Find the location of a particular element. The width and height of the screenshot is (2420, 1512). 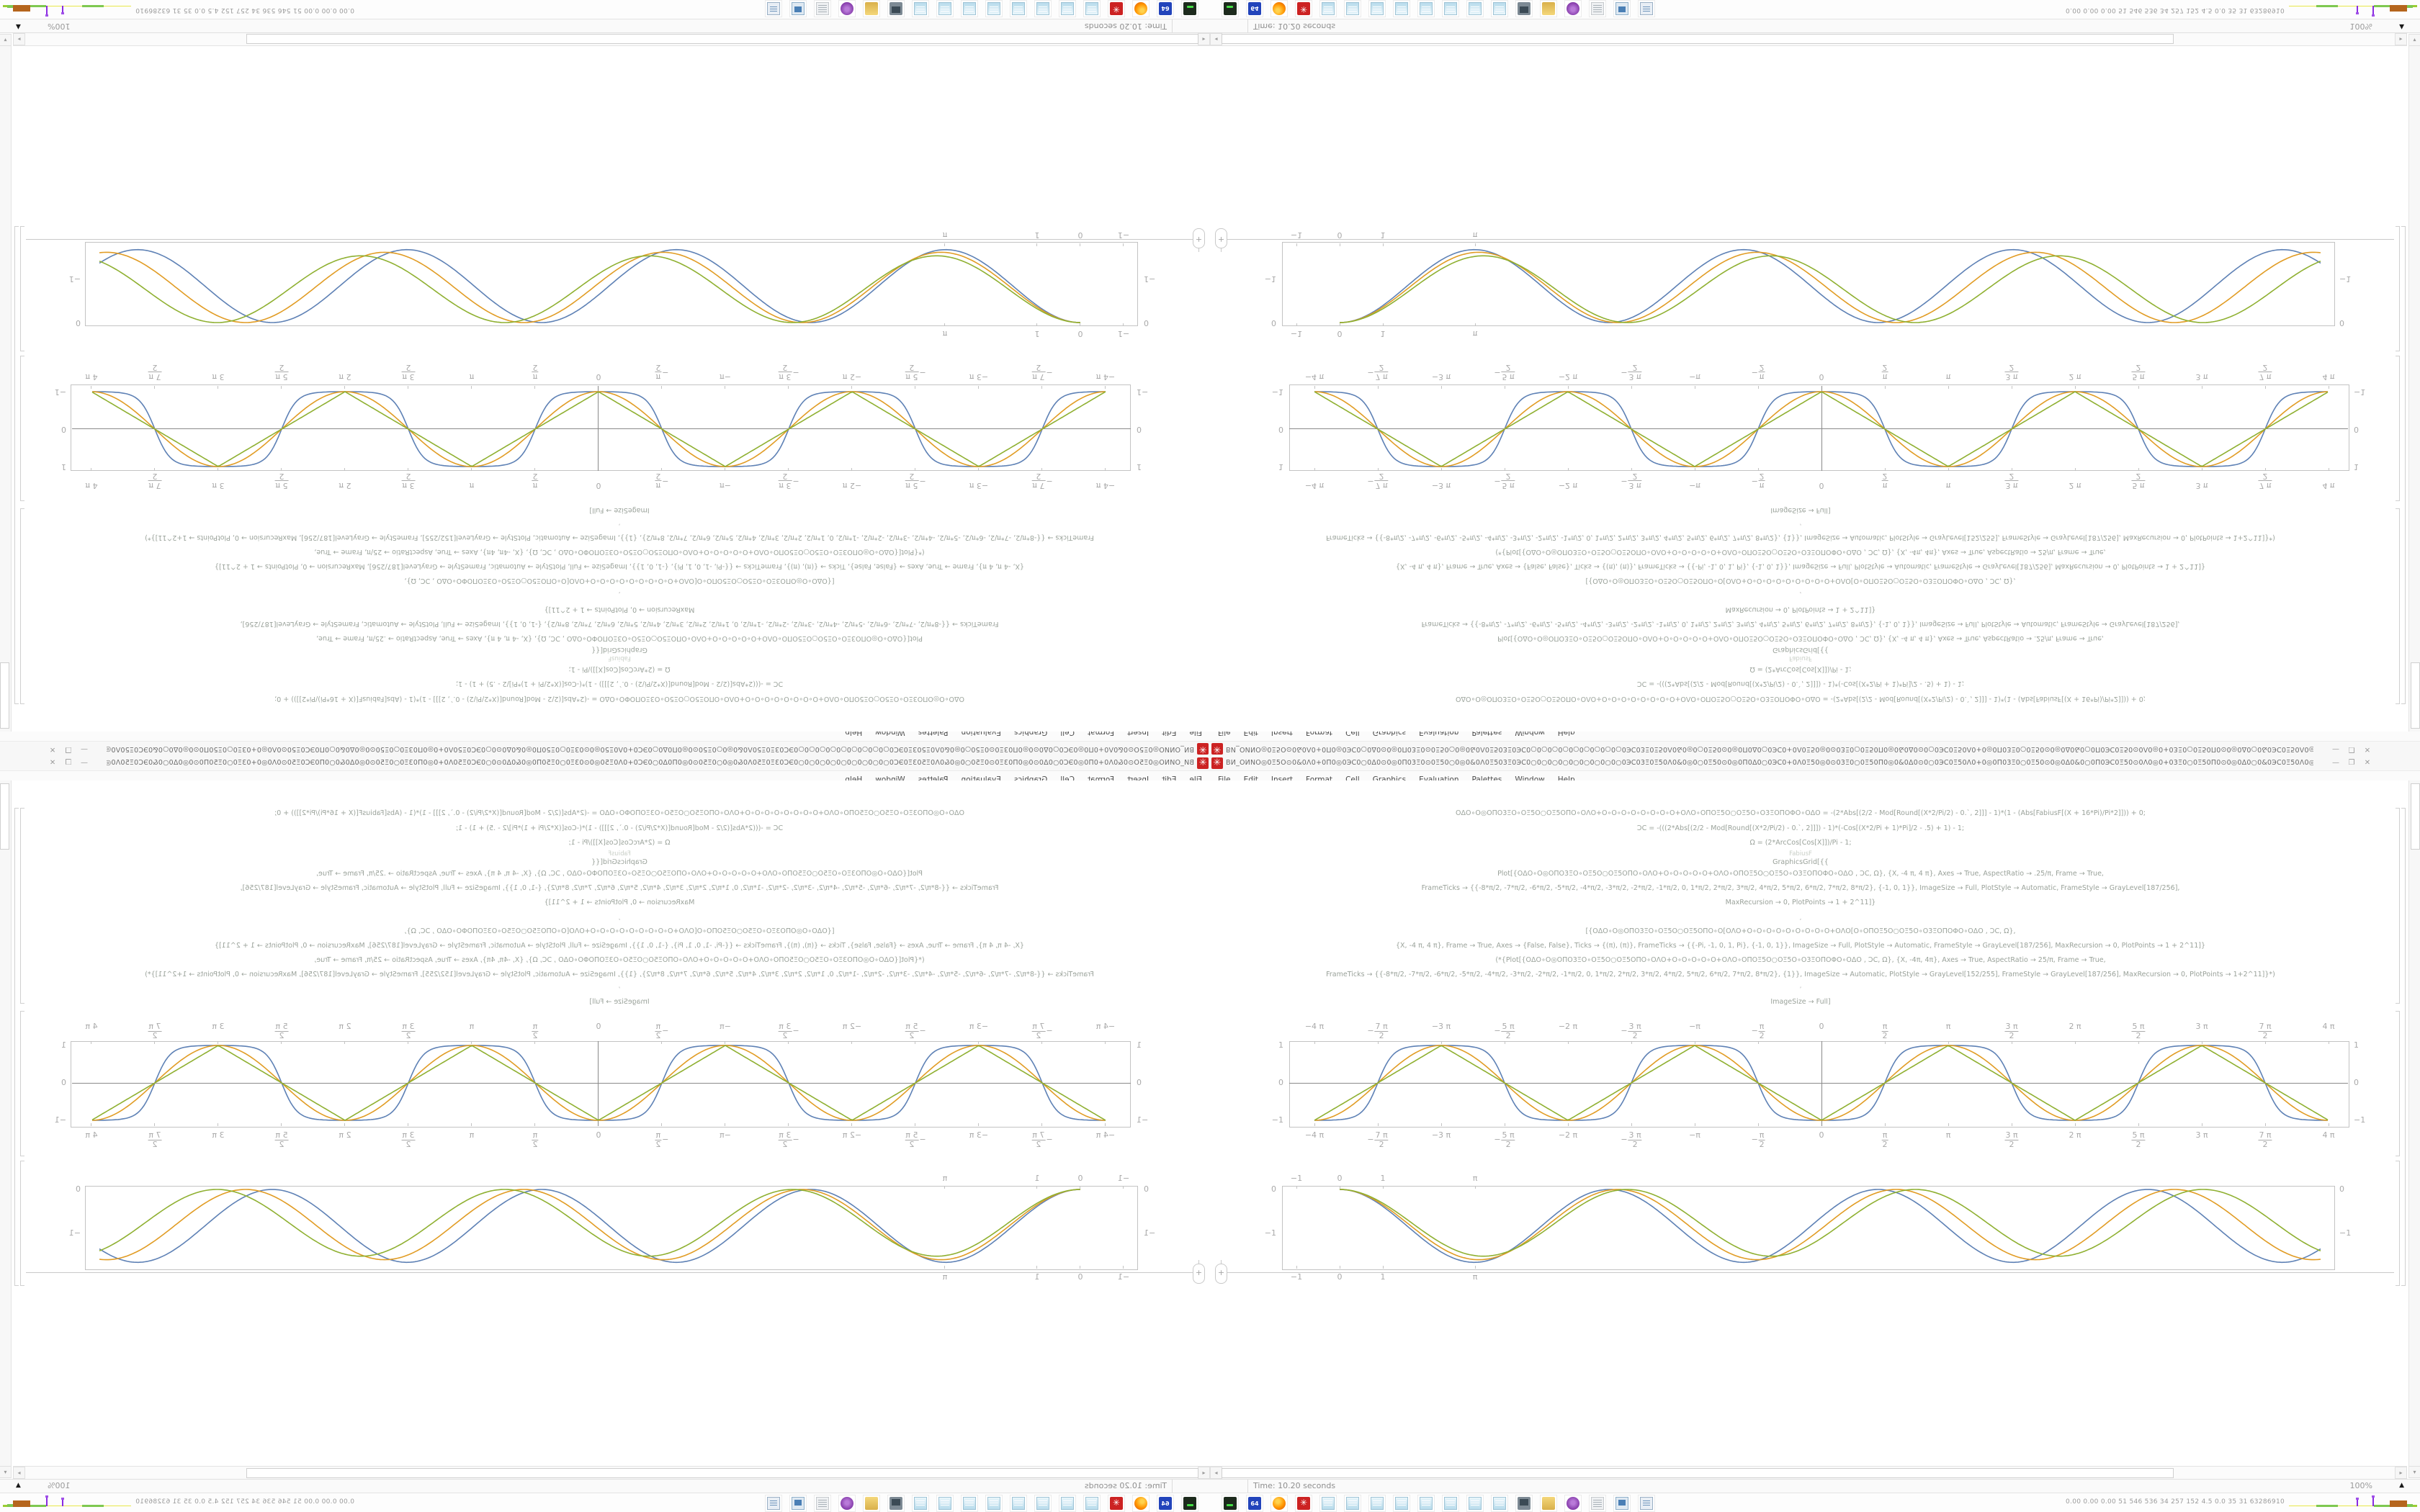

scroll-right-button: ▸ is located at coordinates (19, 39).